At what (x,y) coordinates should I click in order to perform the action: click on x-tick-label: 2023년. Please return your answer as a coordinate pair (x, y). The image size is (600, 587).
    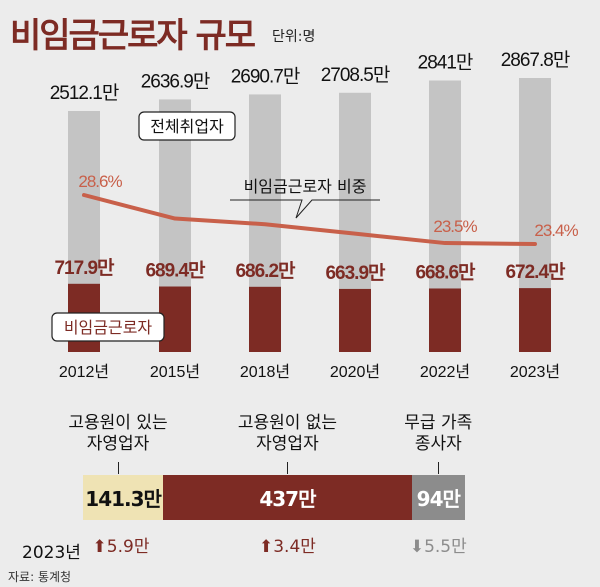
    Looking at the image, I should click on (535, 372).